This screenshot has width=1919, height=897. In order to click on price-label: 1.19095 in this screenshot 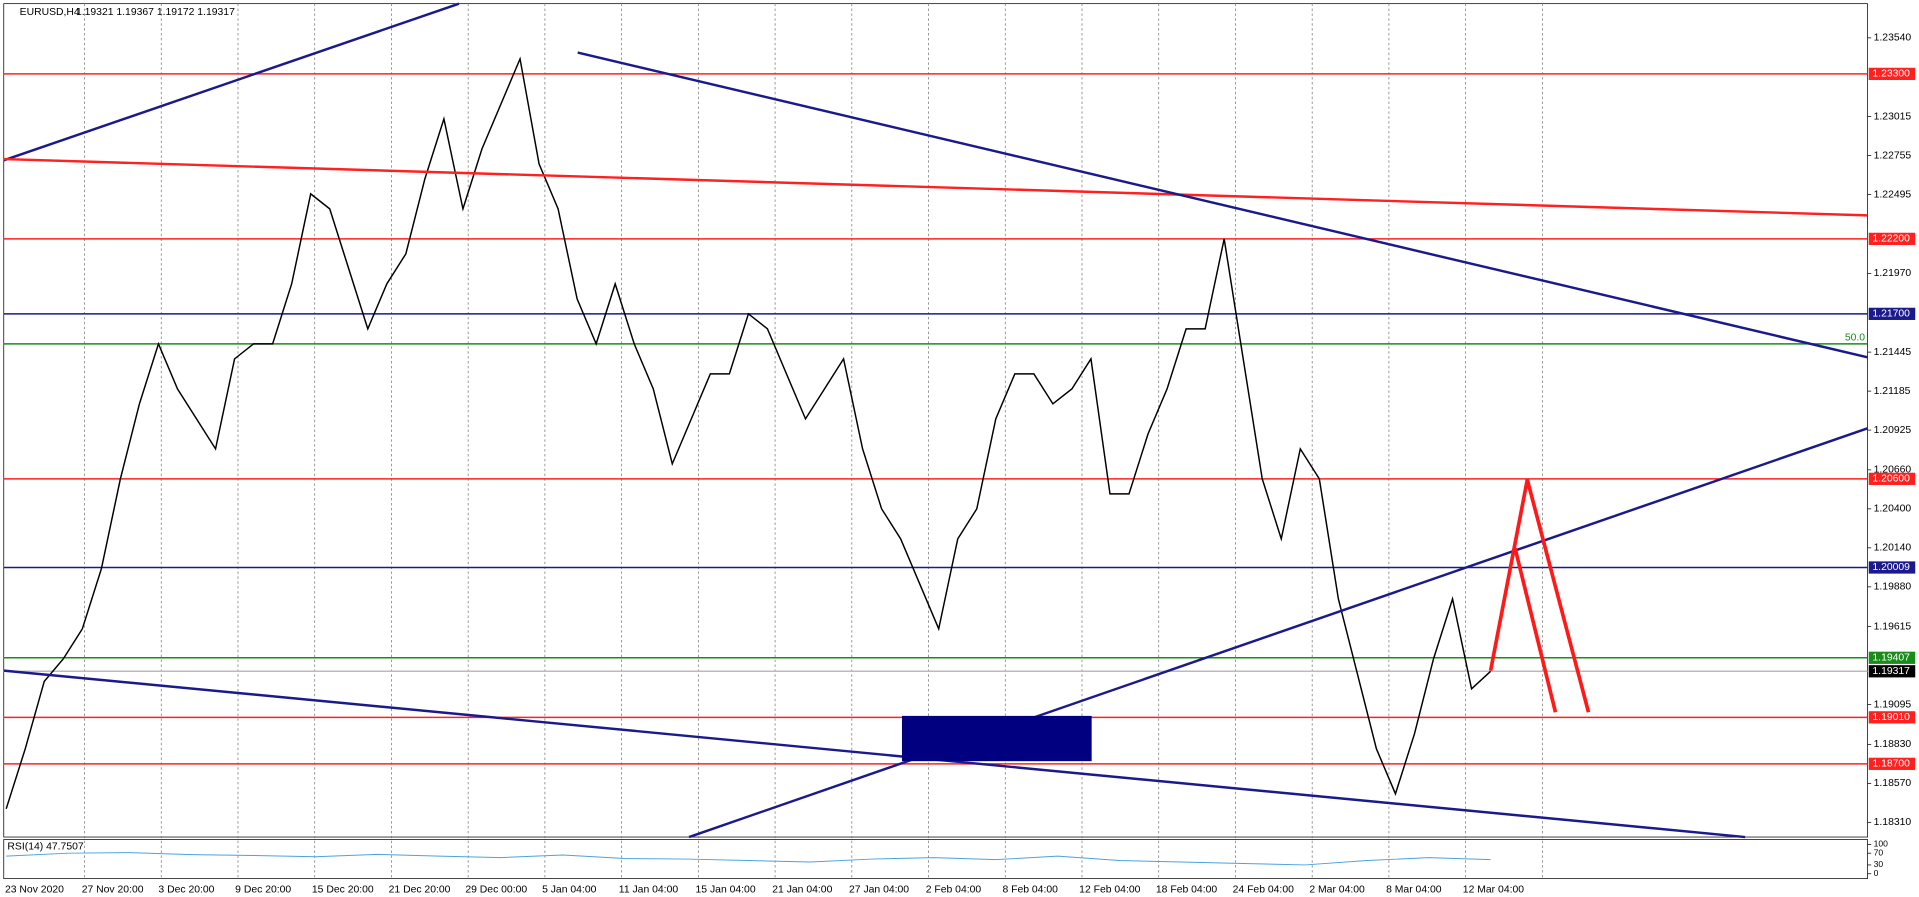, I will do `click(1893, 704)`.